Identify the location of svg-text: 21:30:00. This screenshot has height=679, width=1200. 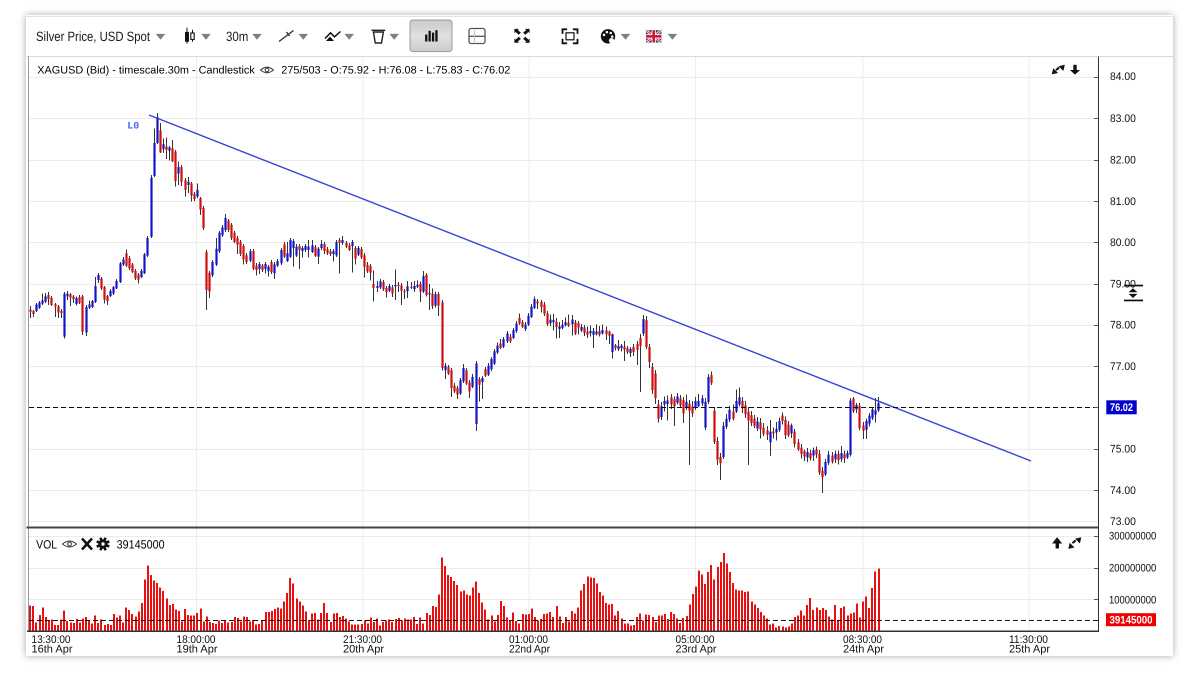
(362, 640).